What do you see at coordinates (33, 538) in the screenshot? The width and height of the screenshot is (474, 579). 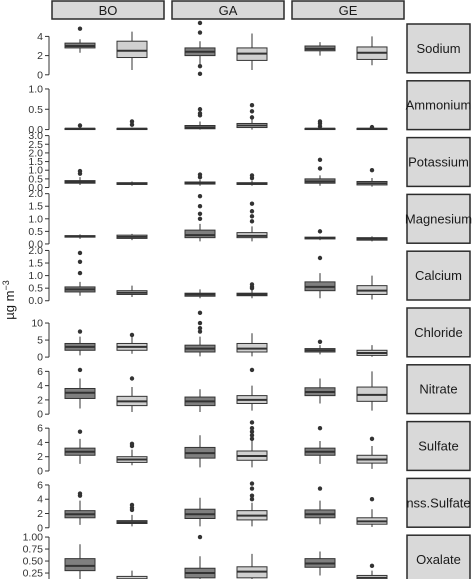 I see `y-tick-label: 1.00` at bounding box center [33, 538].